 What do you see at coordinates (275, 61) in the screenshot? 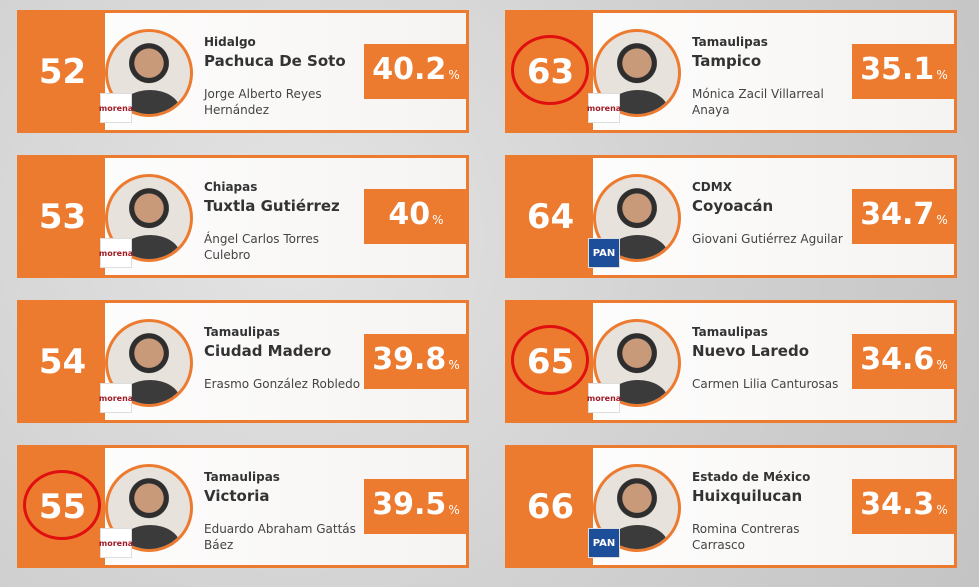
I see `city: Pachuca De Soto` at bounding box center [275, 61].